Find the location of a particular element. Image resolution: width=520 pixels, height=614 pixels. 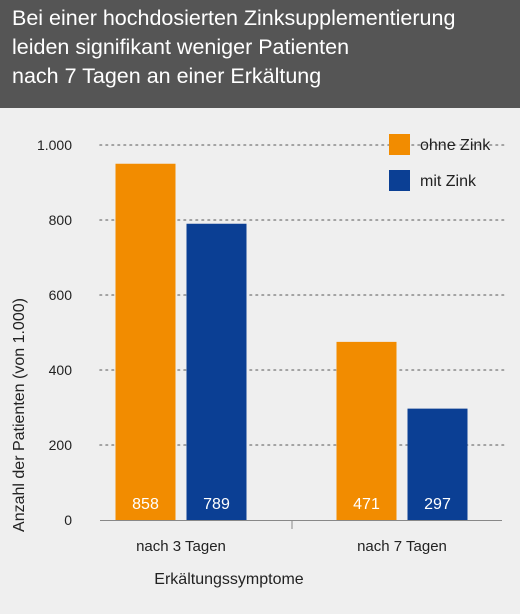

y-tick-label: 1.000 is located at coordinates (54, 145).